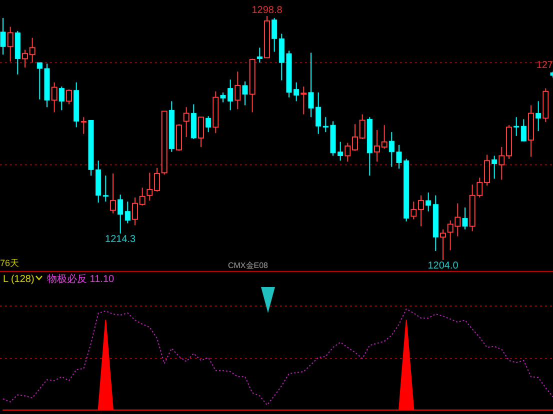  What do you see at coordinates (120, 239) in the screenshot?
I see `annotation: 1214.3` at bounding box center [120, 239].